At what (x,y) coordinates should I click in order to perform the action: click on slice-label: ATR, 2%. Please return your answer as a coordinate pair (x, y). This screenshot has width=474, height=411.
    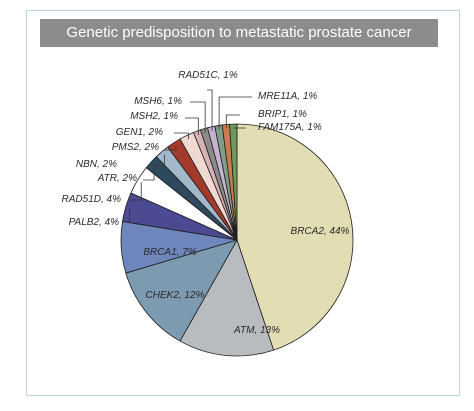
    Looking at the image, I should click on (117, 178).